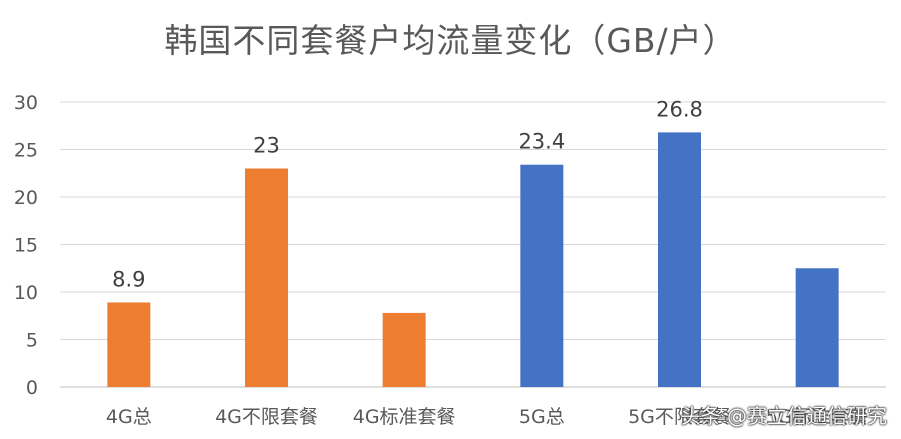 The image size is (901, 439). What do you see at coordinates (817, 417) in the screenshot?
I see `x-tick-label: 5G标准套餐` at bounding box center [817, 417].